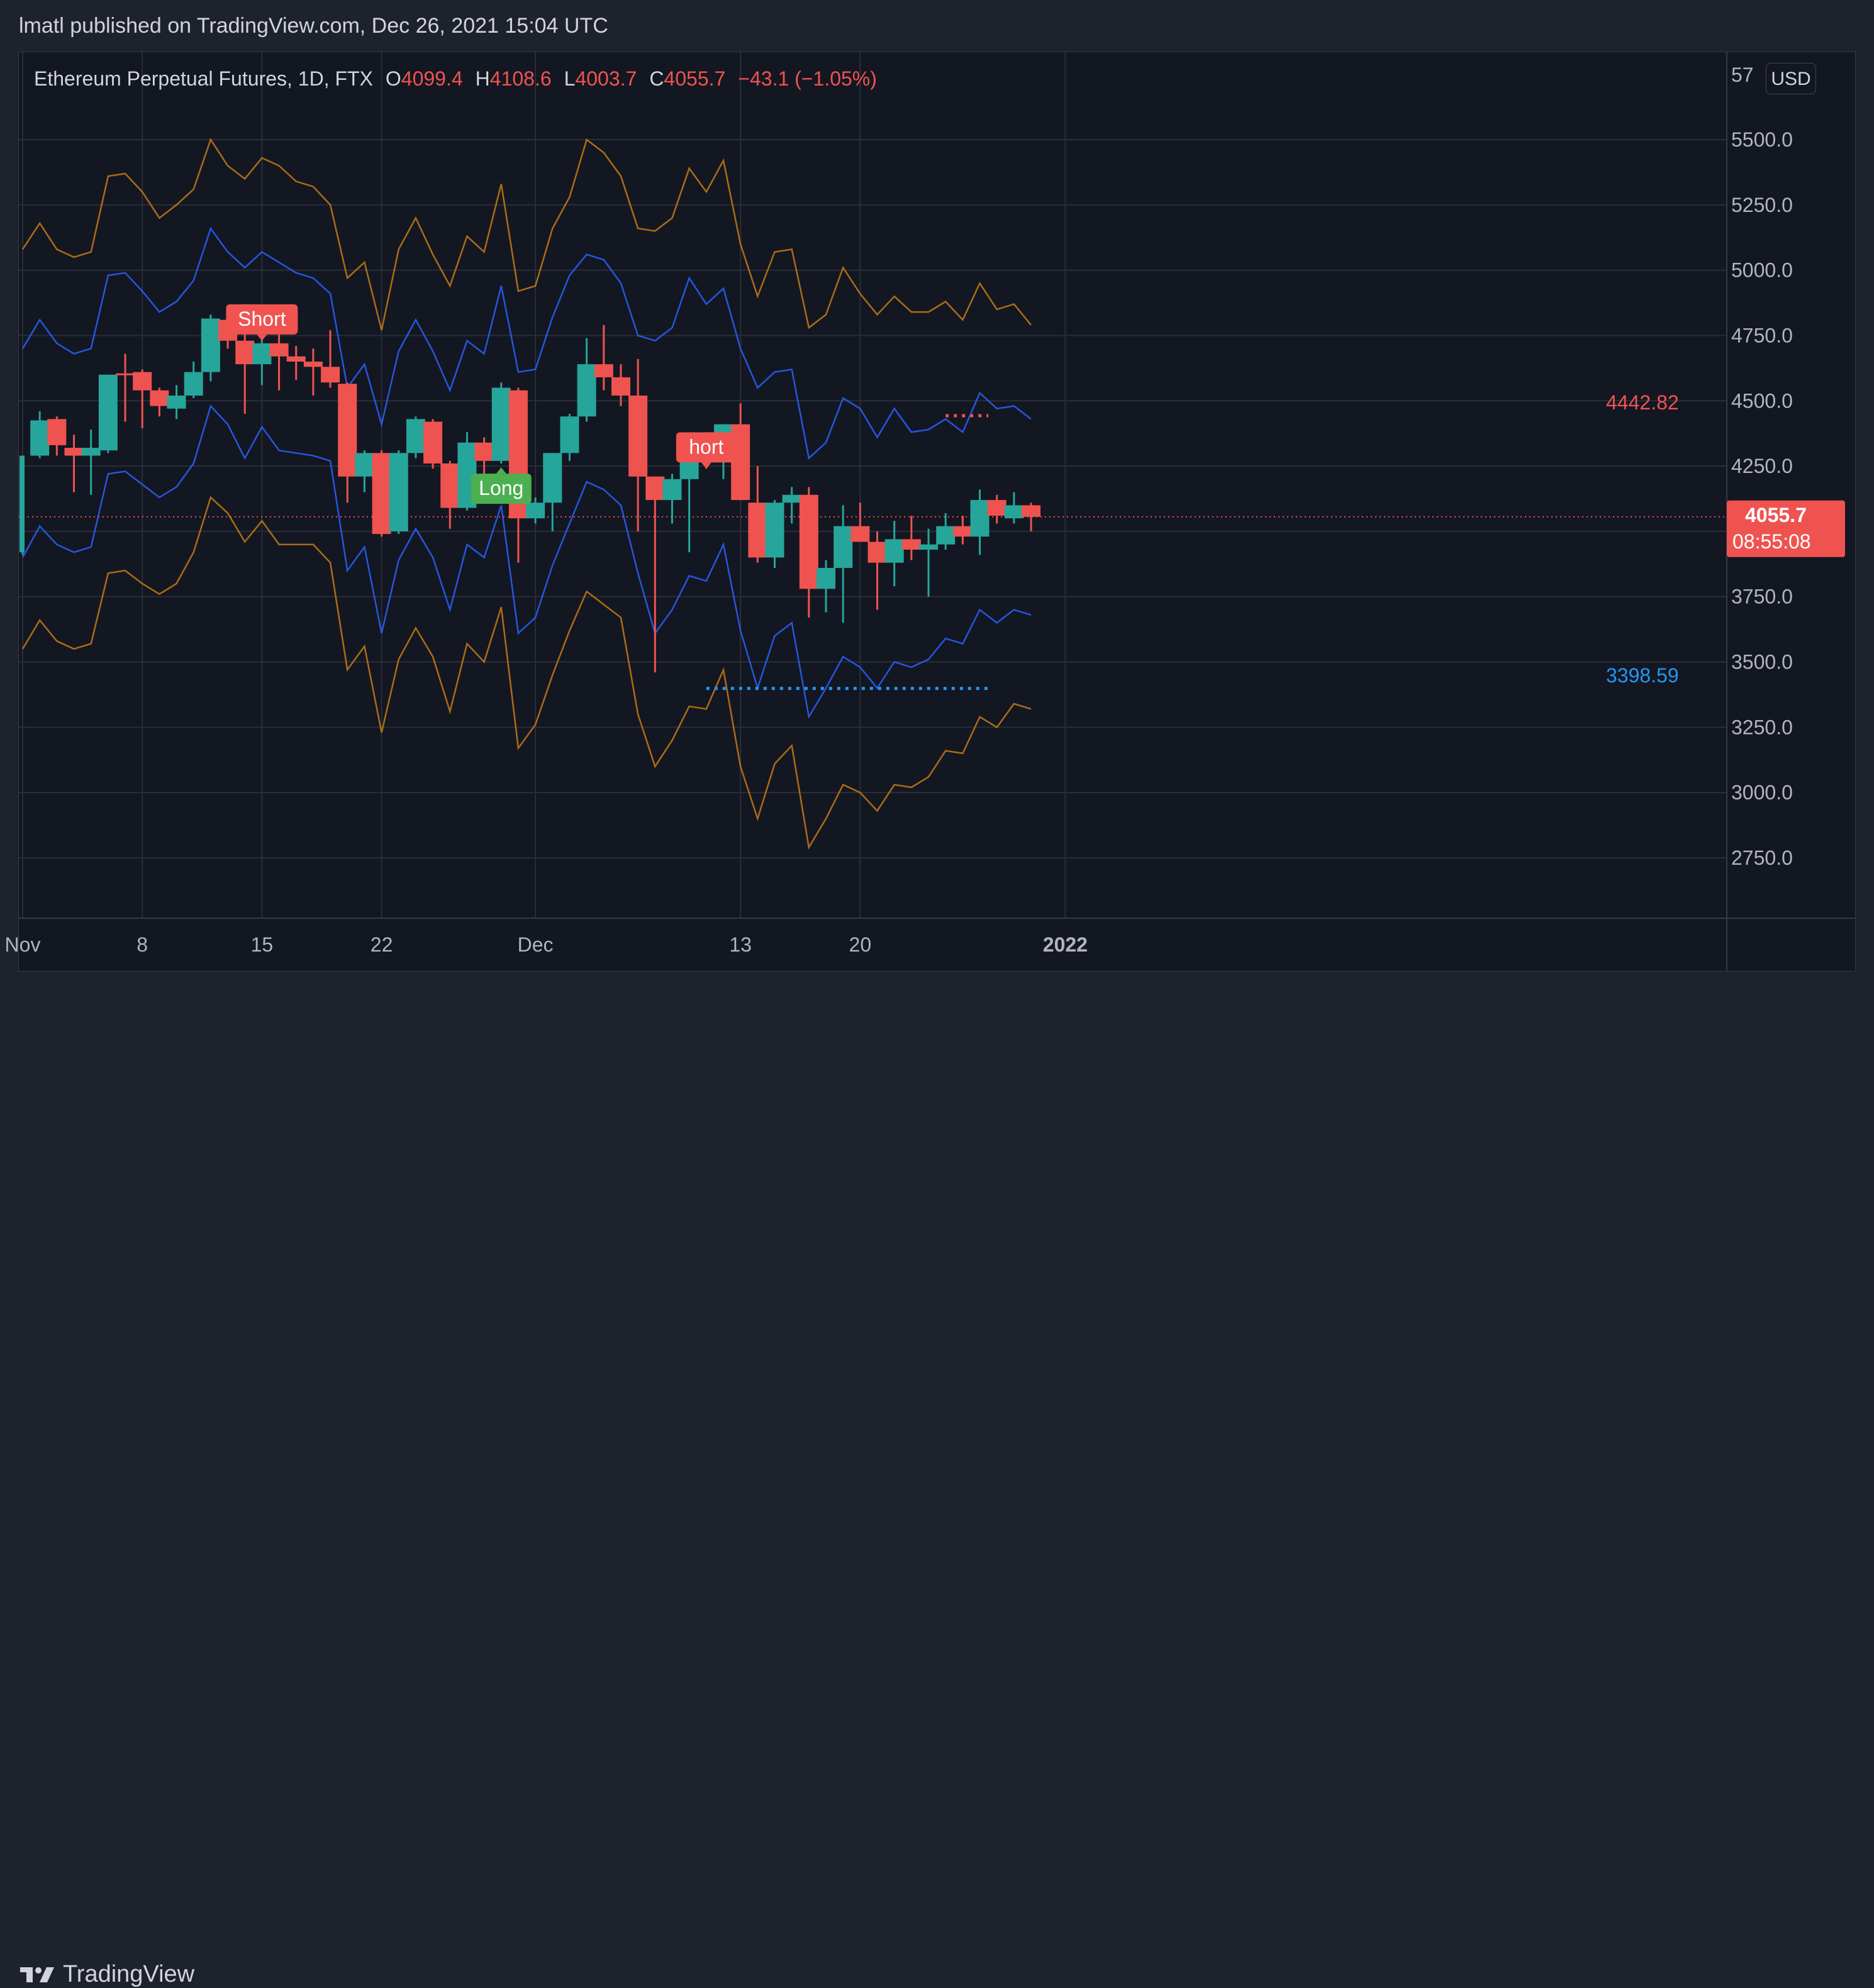 This screenshot has width=1874, height=1988. Describe the element at coordinates (1762, 792) in the screenshot. I see `y-tick-label: 3000.0` at that location.